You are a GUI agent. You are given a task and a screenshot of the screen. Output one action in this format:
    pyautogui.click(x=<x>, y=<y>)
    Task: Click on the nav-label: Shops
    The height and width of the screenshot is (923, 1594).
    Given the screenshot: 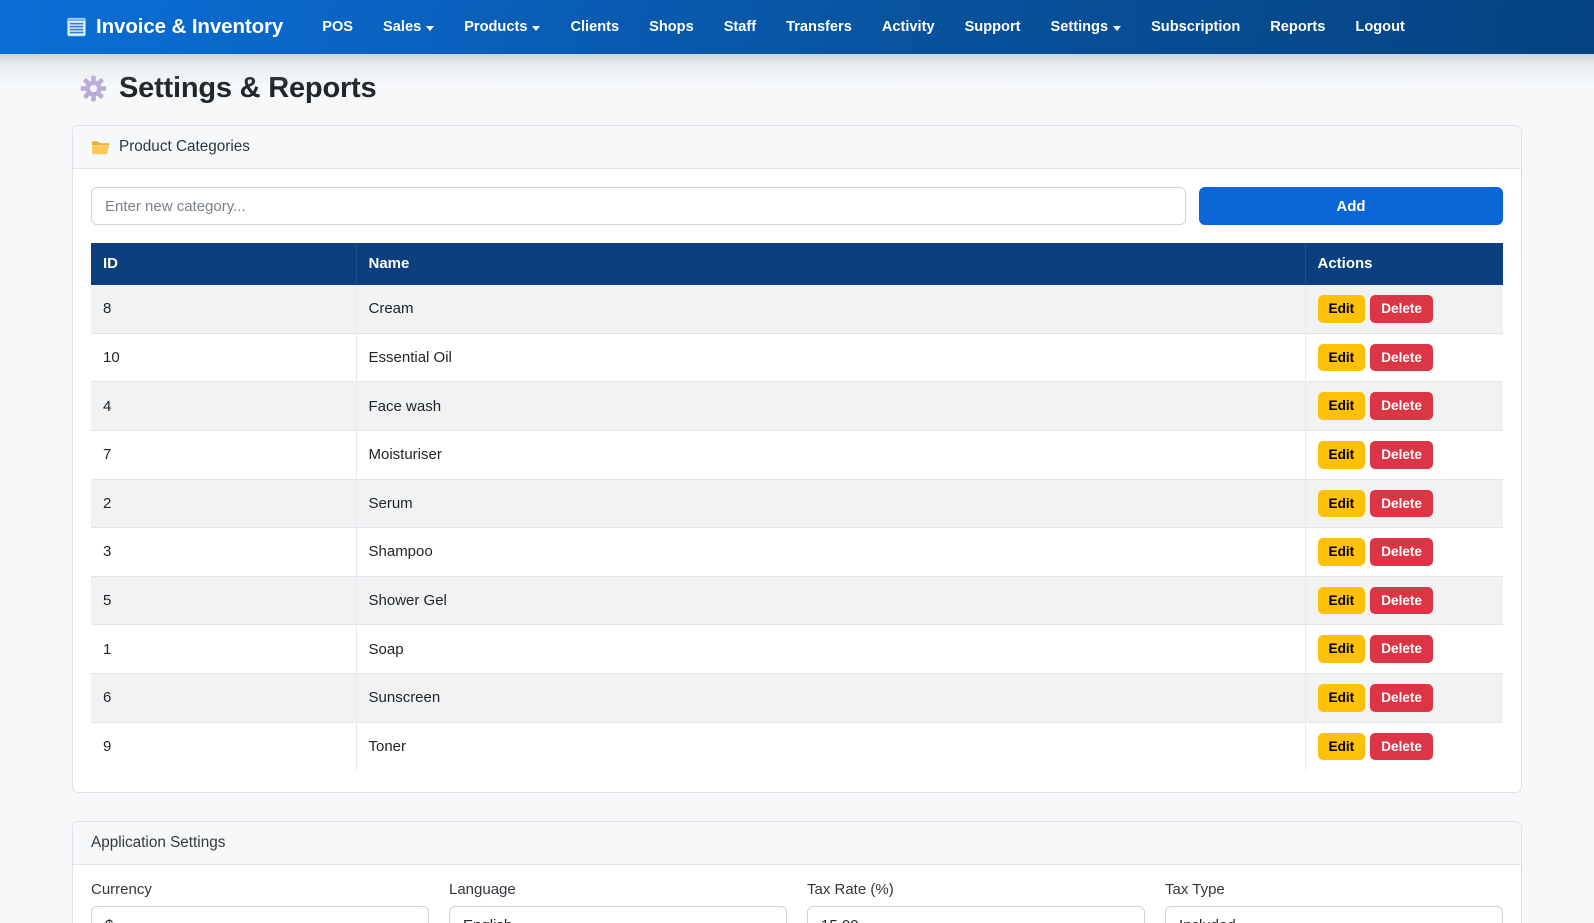 What is the action you would take?
    pyautogui.click(x=671, y=27)
    